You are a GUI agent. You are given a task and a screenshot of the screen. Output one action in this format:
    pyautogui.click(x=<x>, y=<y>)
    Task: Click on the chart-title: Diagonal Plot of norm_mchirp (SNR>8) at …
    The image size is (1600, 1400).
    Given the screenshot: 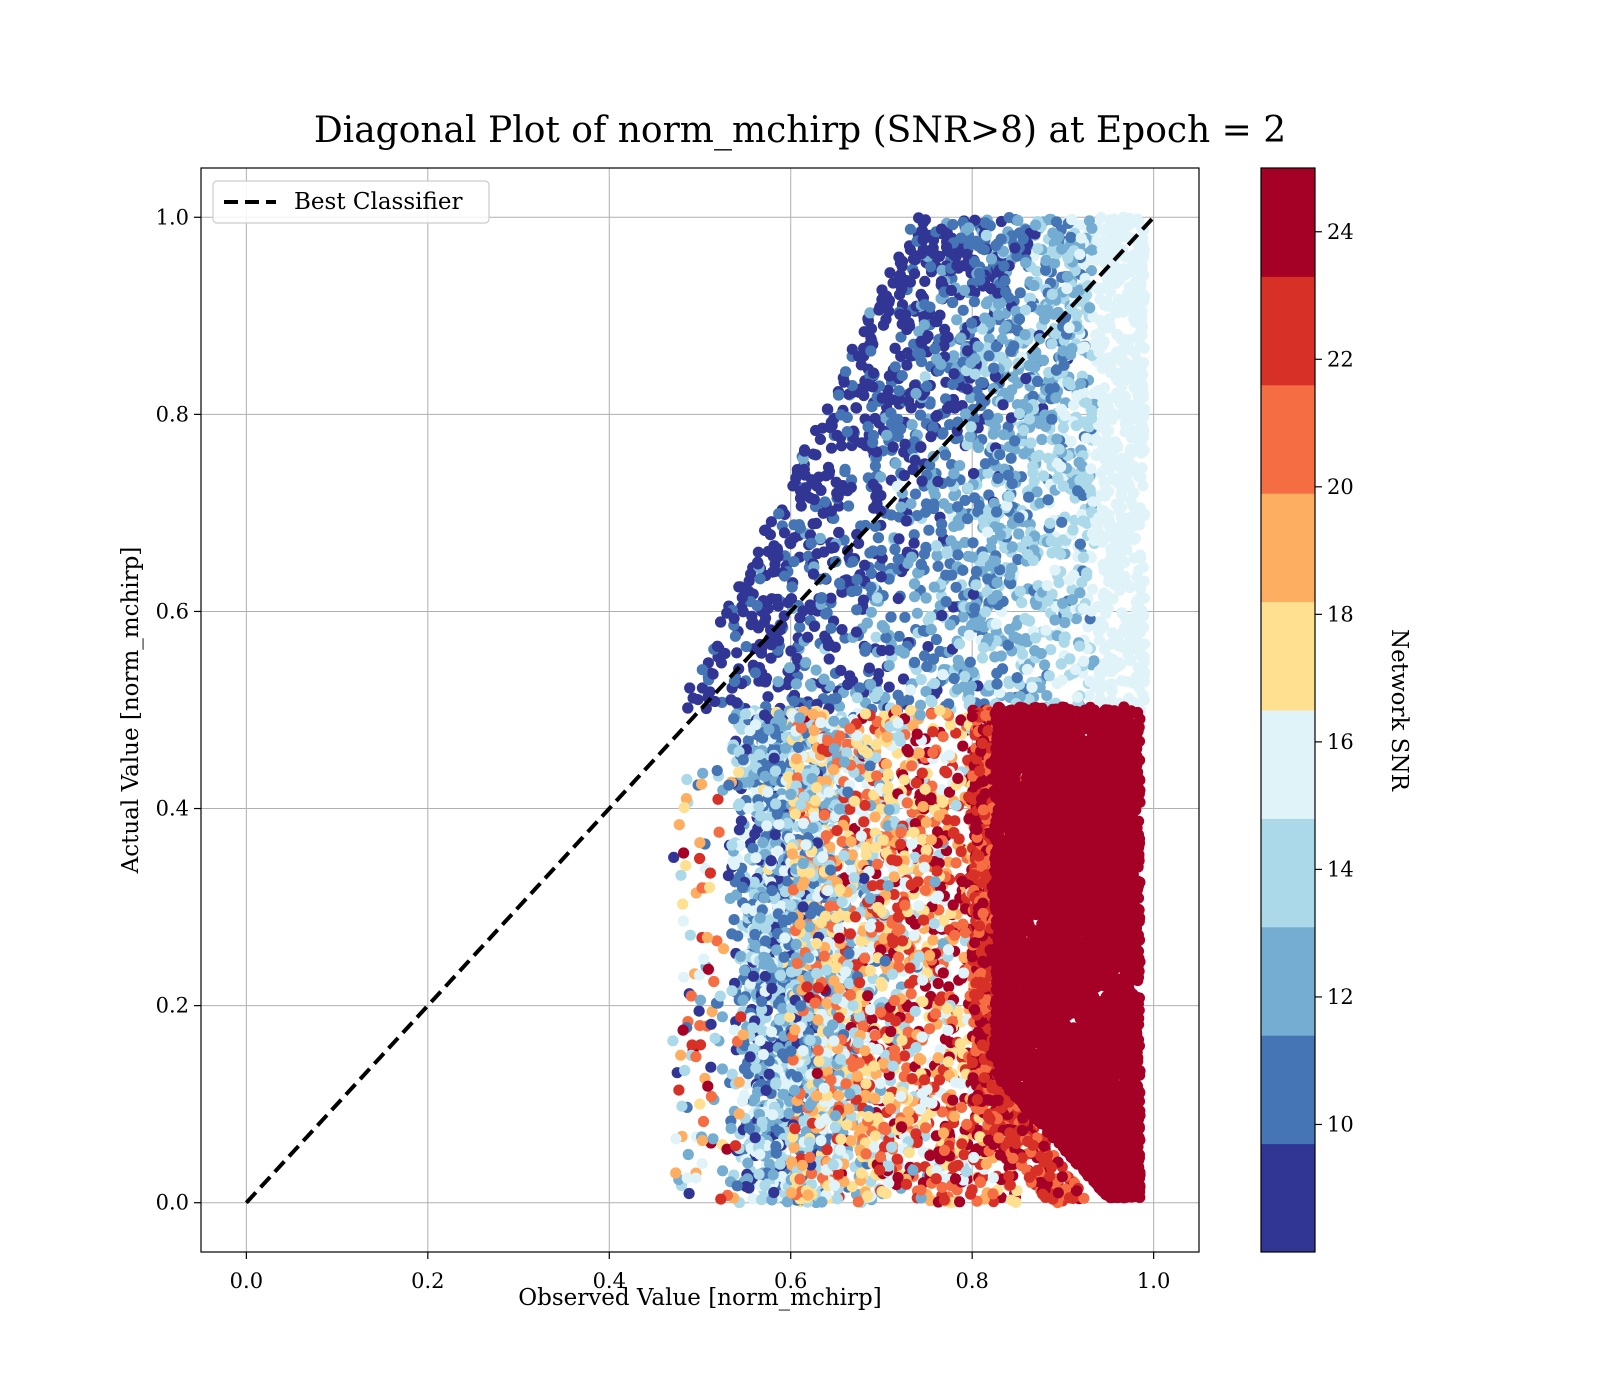 What is the action you would take?
    pyautogui.click(x=800, y=130)
    